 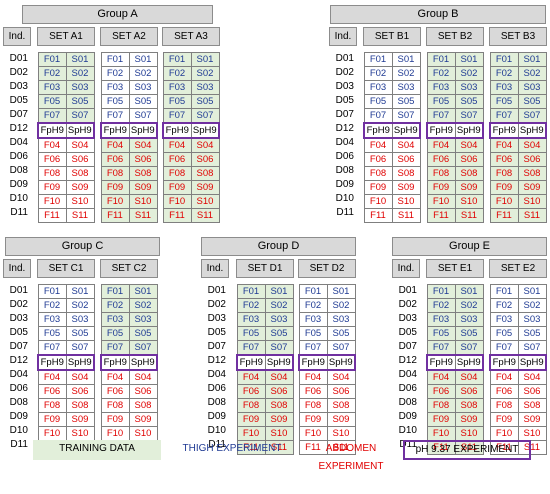 What do you see at coordinates (177, 59) in the screenshot?
I see `f-cell: F01` at bounding box center [177, 59].